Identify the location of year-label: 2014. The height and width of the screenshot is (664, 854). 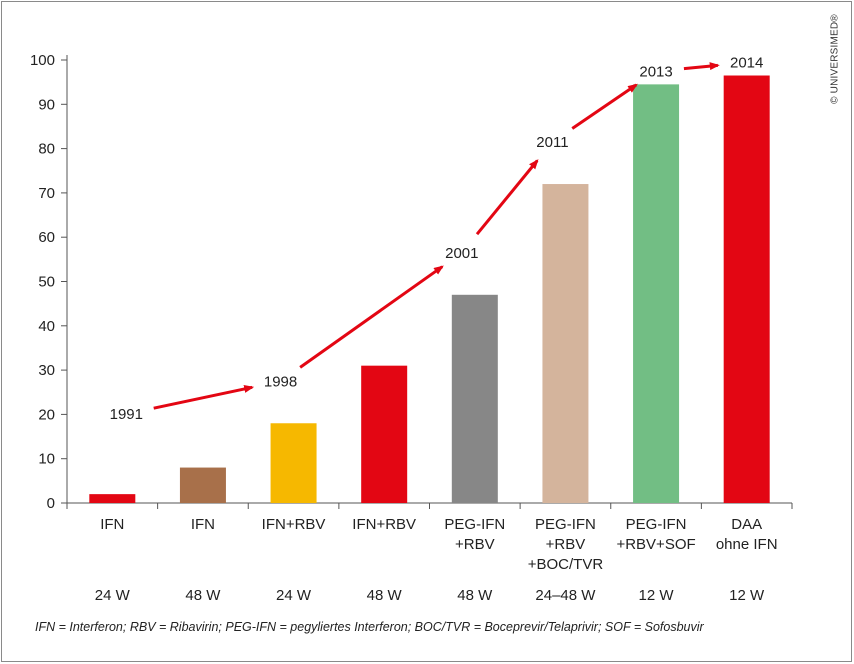
(746, 63).